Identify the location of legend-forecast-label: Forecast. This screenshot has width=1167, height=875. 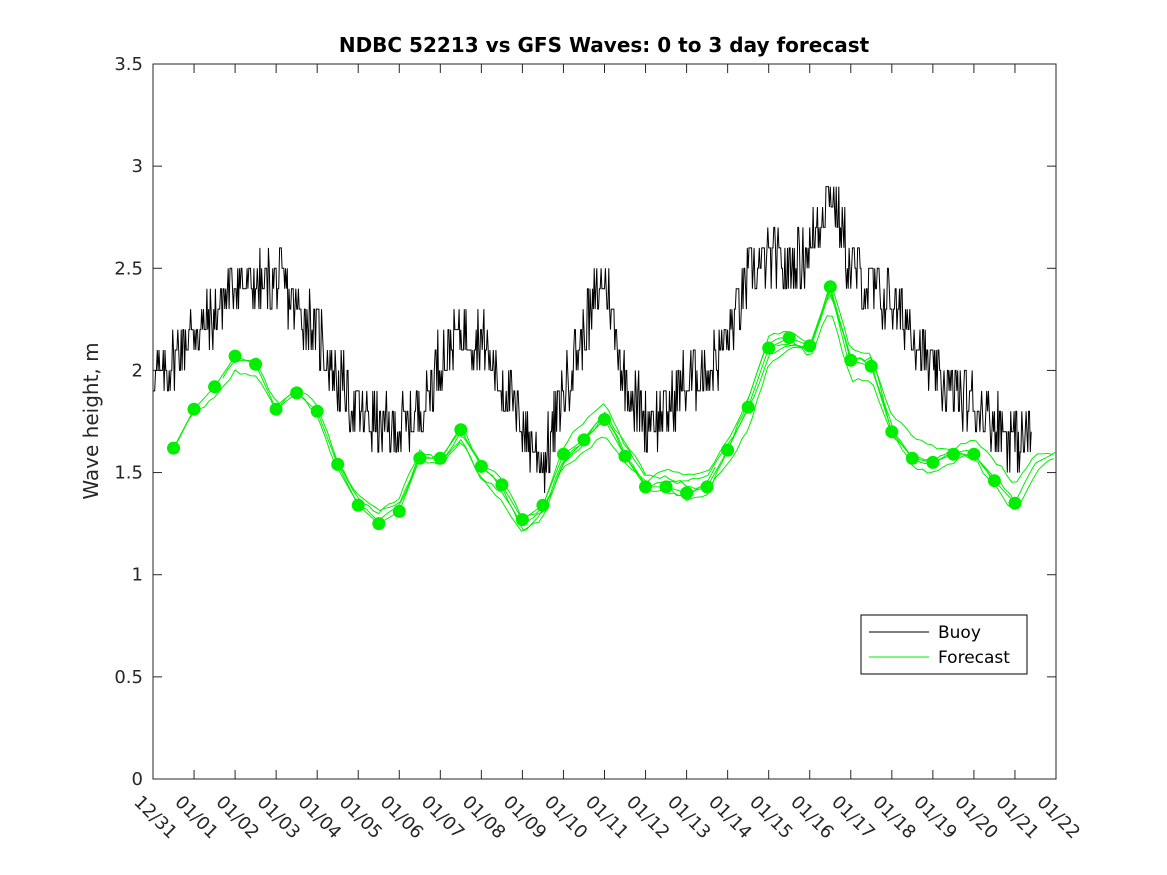
(974, 658).